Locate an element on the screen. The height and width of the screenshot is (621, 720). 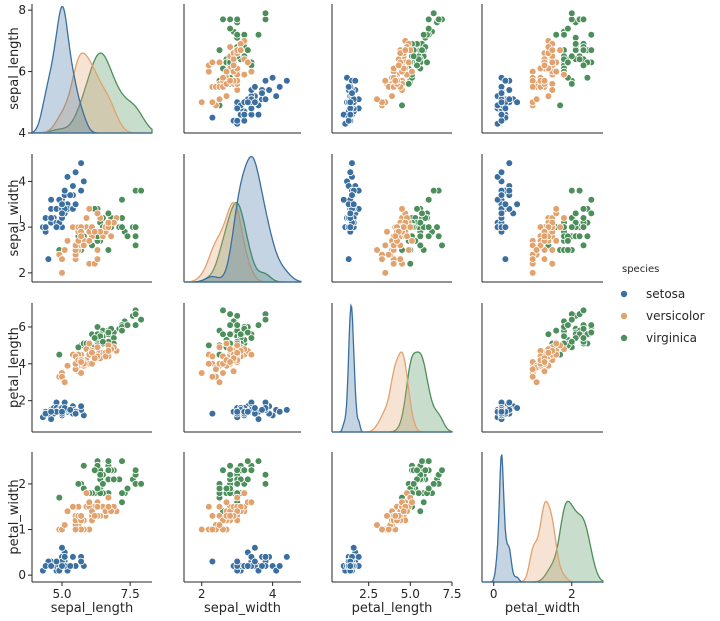
x-axis-label: sepal_width is located at coordinates (242, 608).